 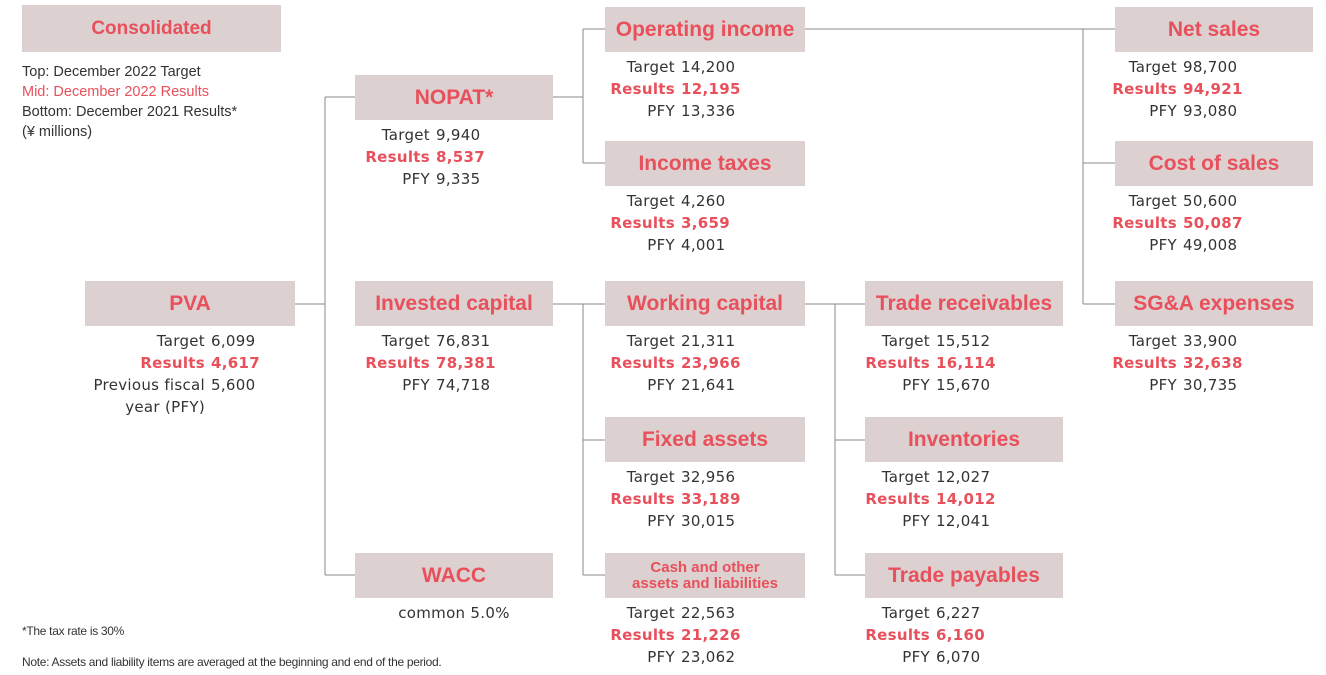 I want to click on legend-line: Top: December 2022 Target, so click(x=111, y=72).